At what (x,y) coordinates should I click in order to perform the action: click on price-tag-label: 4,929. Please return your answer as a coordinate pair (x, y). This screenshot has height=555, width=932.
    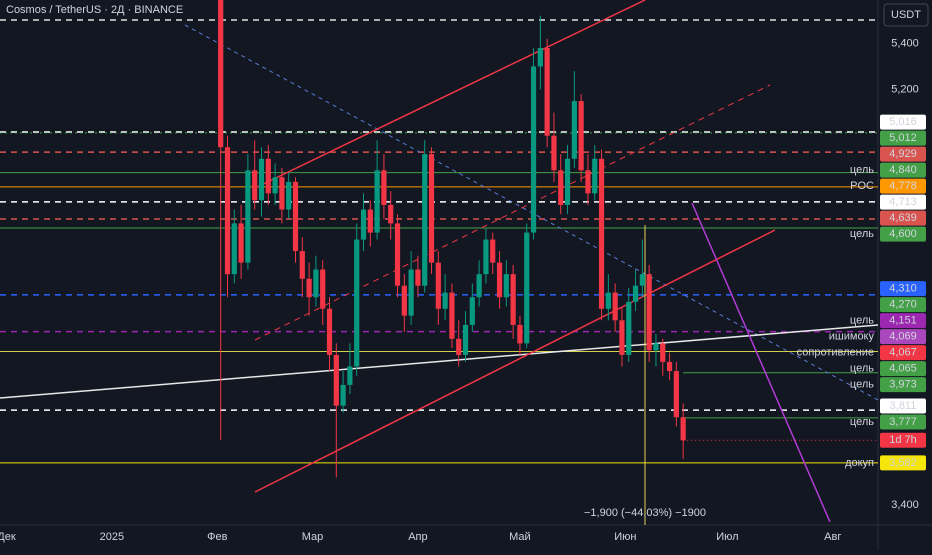
    Looking at the image, I should click on (903, 154).